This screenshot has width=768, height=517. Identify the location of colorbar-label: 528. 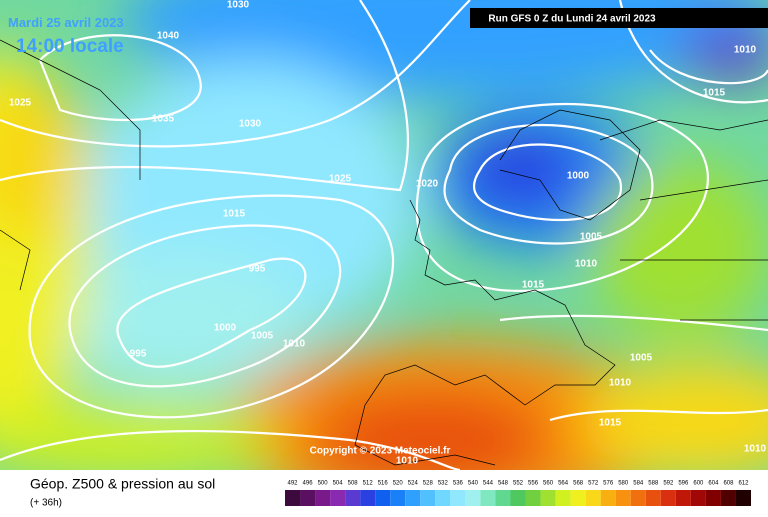
(428, 484).